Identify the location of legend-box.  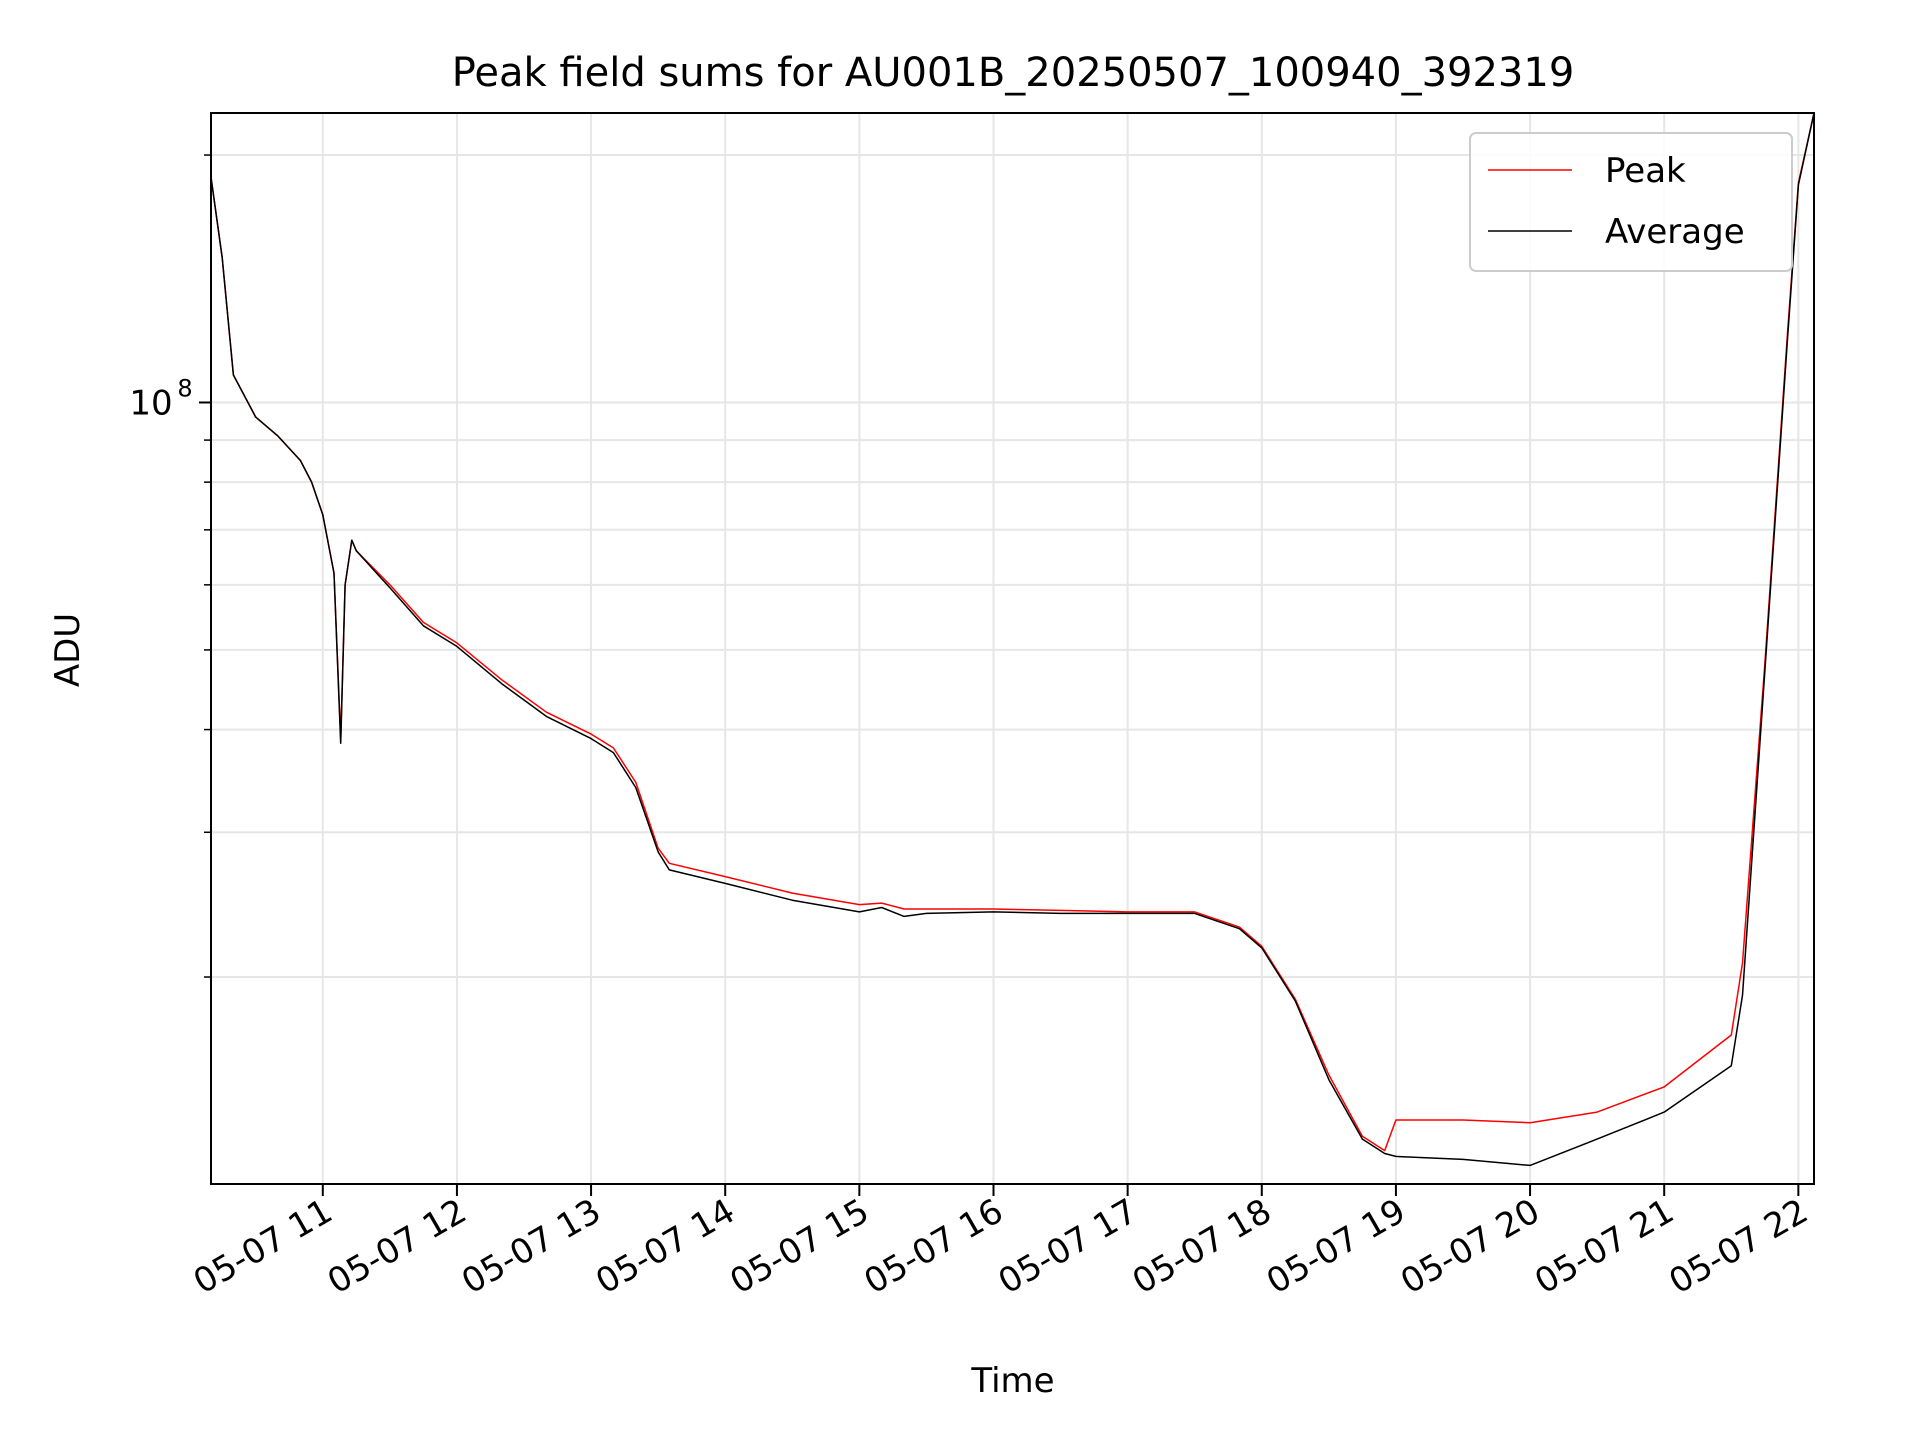
(1631, 202).